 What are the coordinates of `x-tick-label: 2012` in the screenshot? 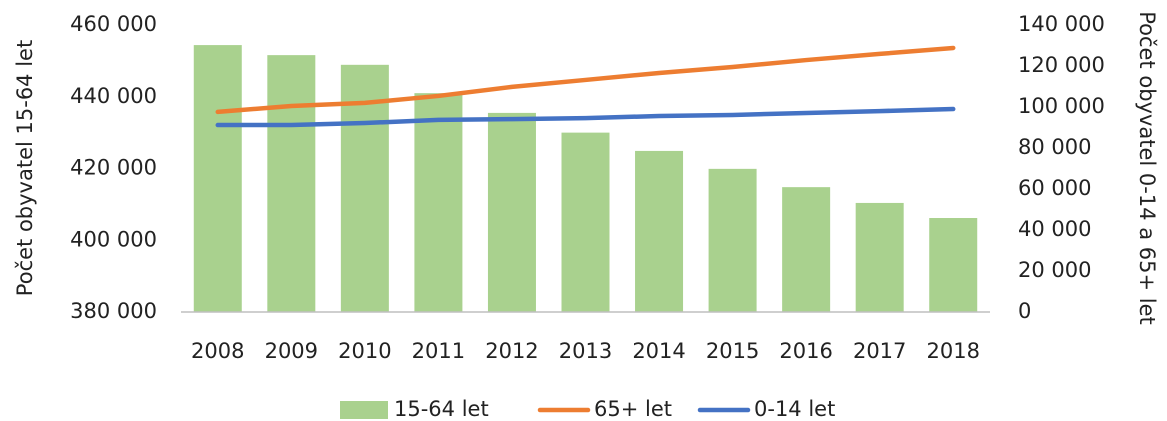 It's located at (511, 351).